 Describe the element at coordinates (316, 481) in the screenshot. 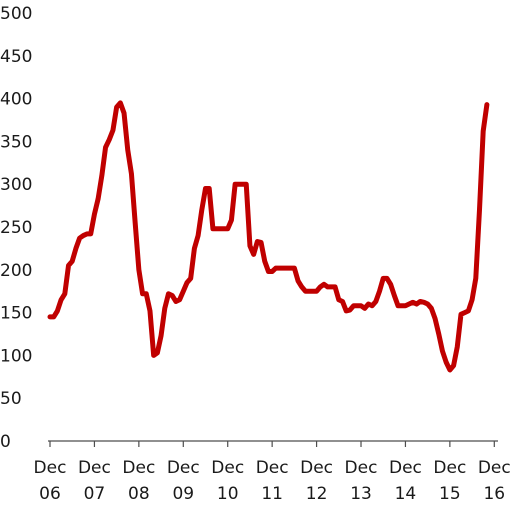

I see `x-tick-label: Dec 12` at that location.